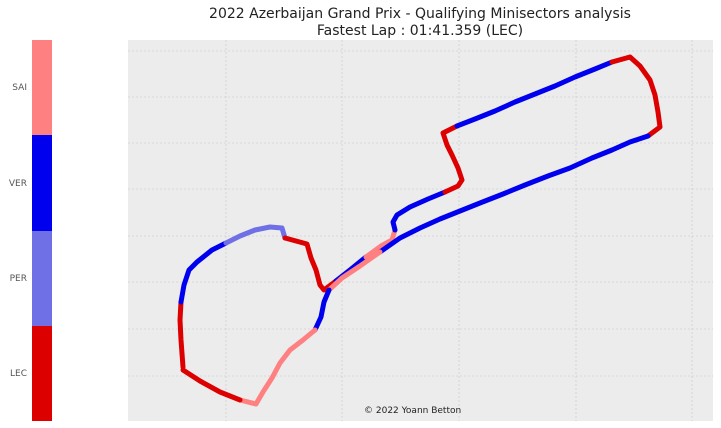 The height and width of the screenshot is (428, 721). Describe the element at coordinates (19, 88) in the screenshot. I see `colorbar-label-sai: SAI` at that location.